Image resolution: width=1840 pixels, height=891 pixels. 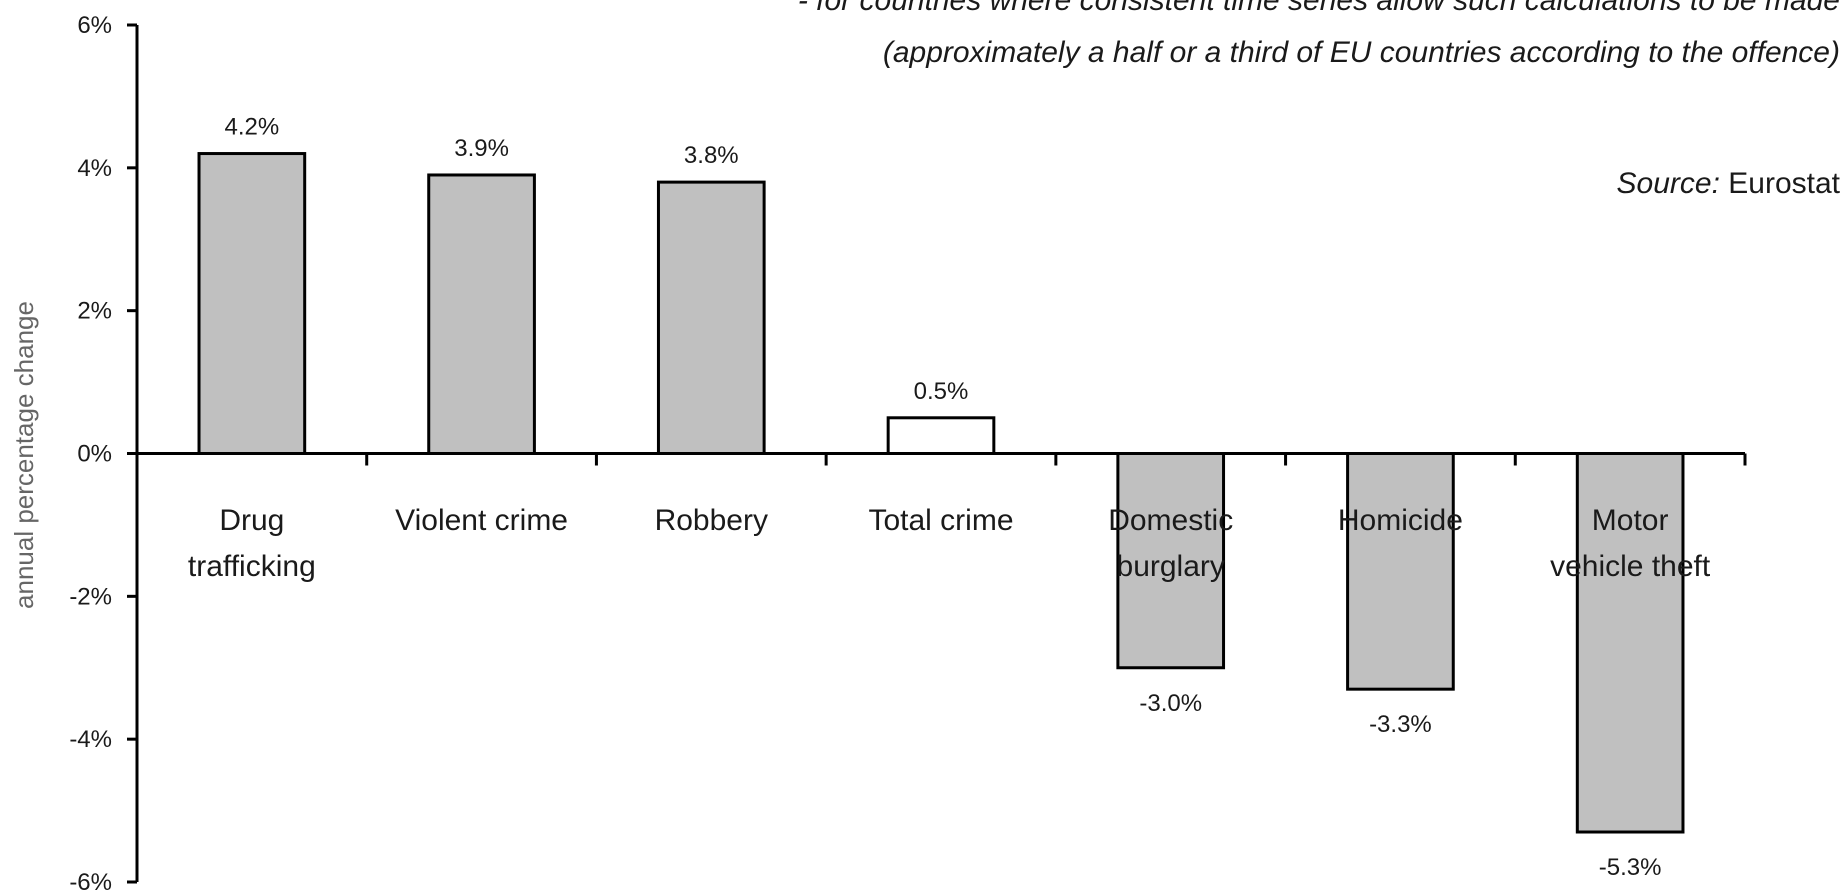 What do you see at coordinates (1170, 703) in the screenshot?
I see `data-label: -3.0%` at bounding box center [1170, 703].